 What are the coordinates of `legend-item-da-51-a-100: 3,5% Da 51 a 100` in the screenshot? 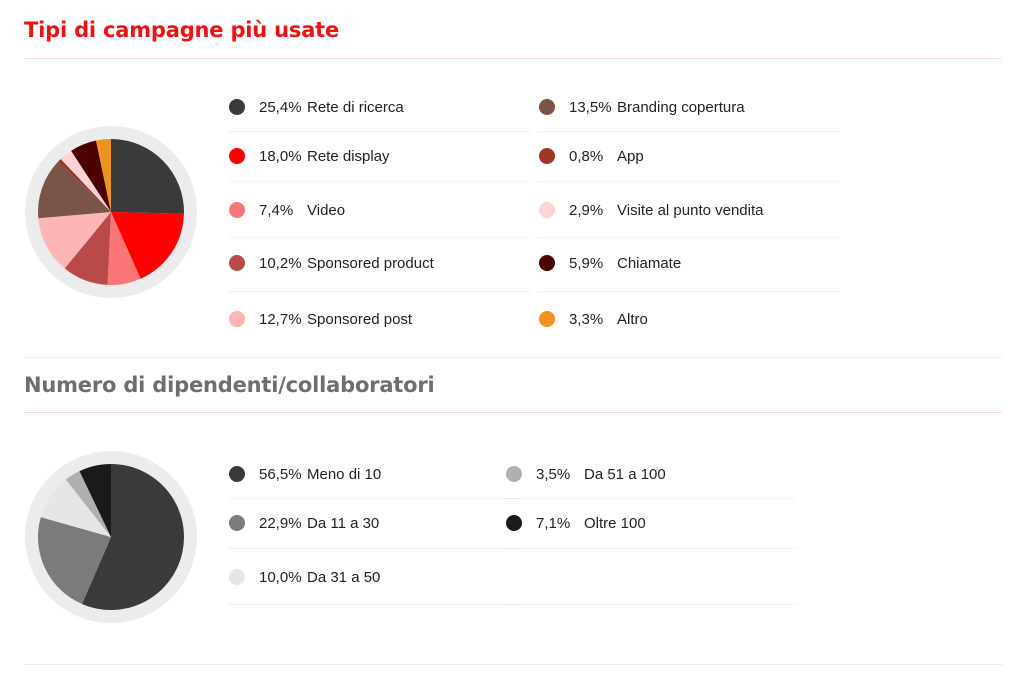 It's located at (586, 474).